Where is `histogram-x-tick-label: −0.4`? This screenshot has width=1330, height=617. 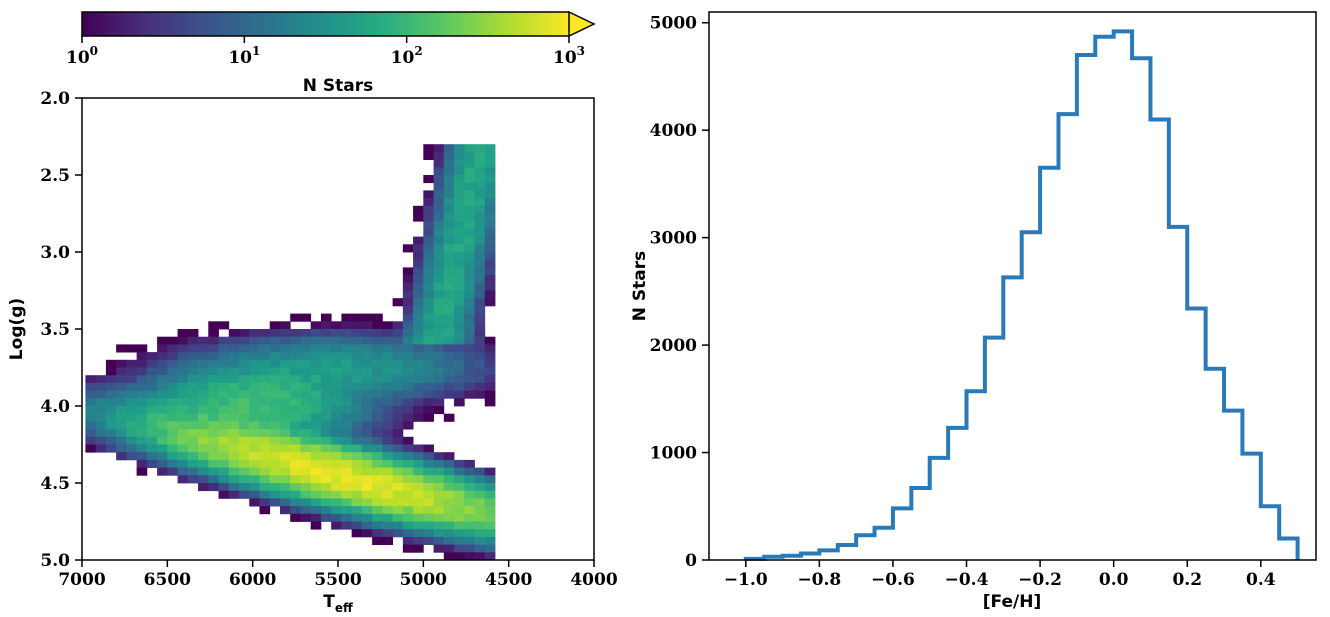 histogram-x-tick-label: −0.4 is located at coordinates (967, 580).